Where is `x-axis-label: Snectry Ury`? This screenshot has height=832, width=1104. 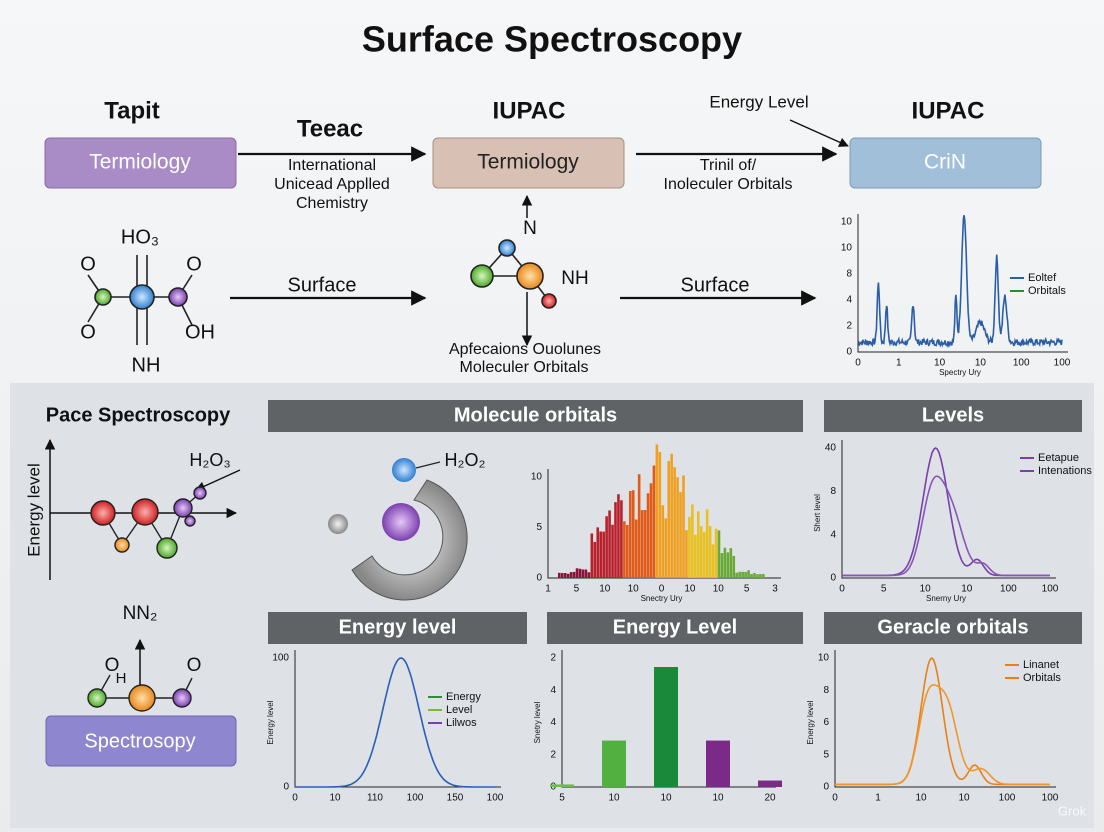 x-axis-label: Snectry Ury is located at coordinates (662, 598).